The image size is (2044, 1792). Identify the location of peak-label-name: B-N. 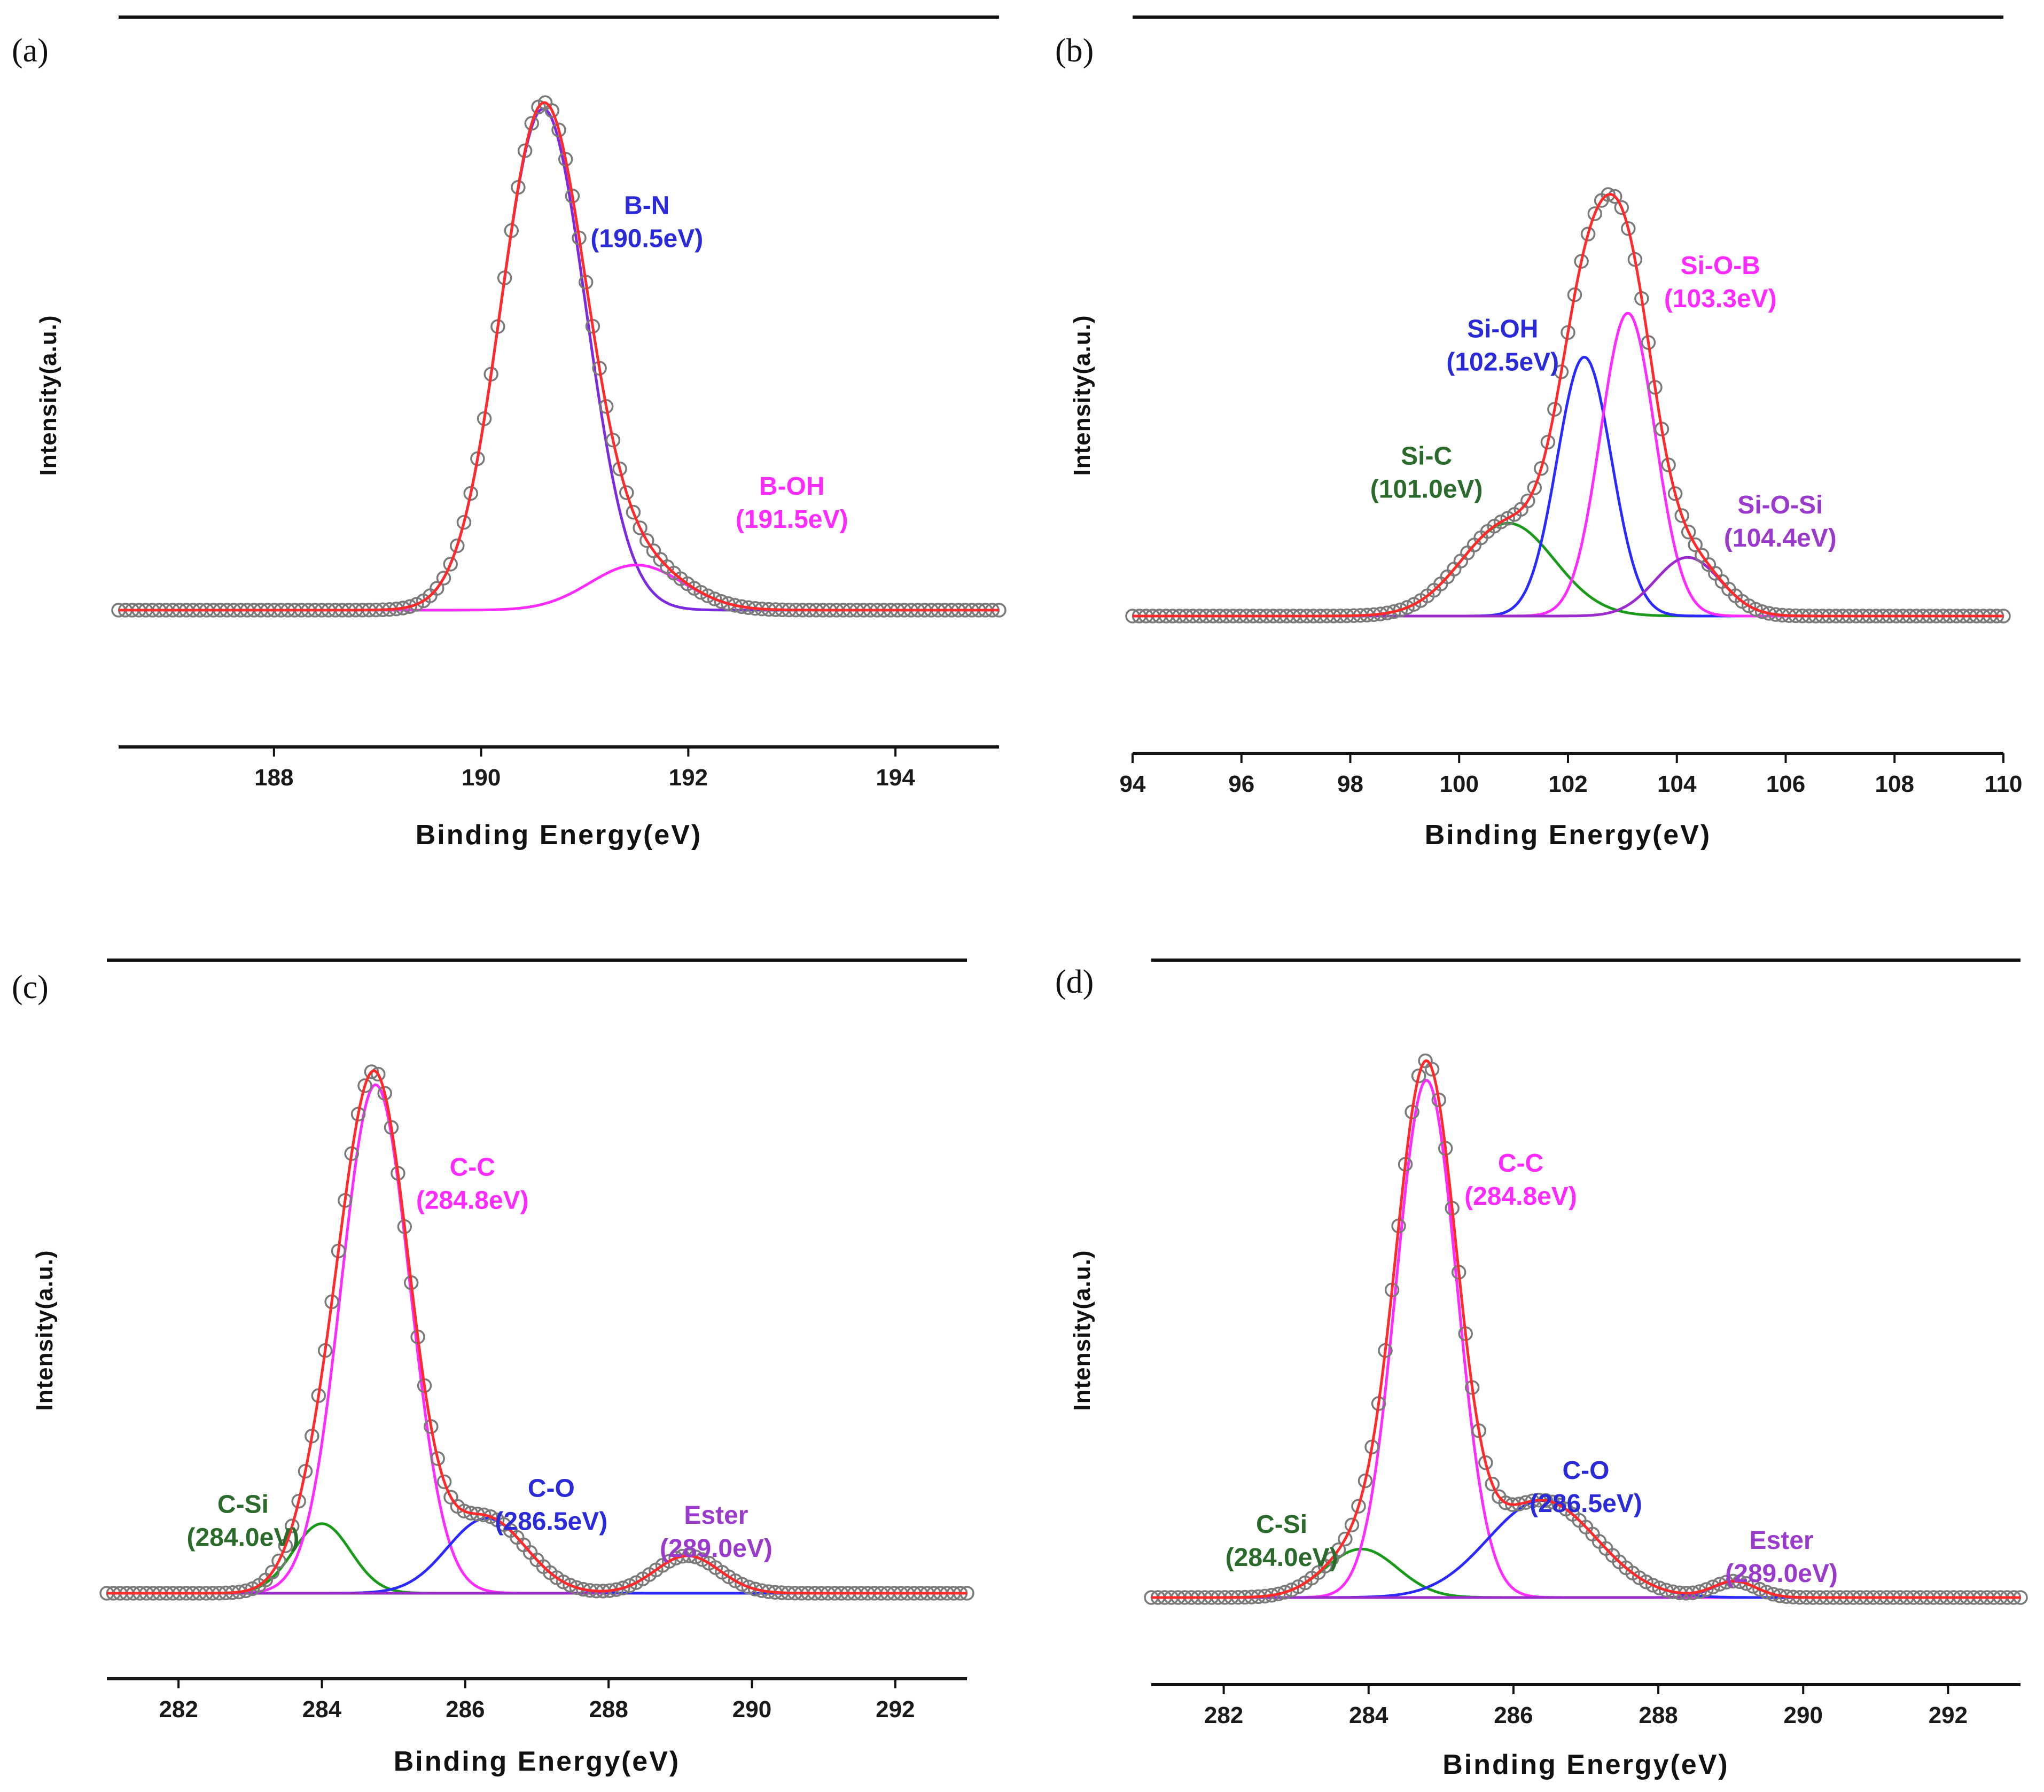
(646, 206).